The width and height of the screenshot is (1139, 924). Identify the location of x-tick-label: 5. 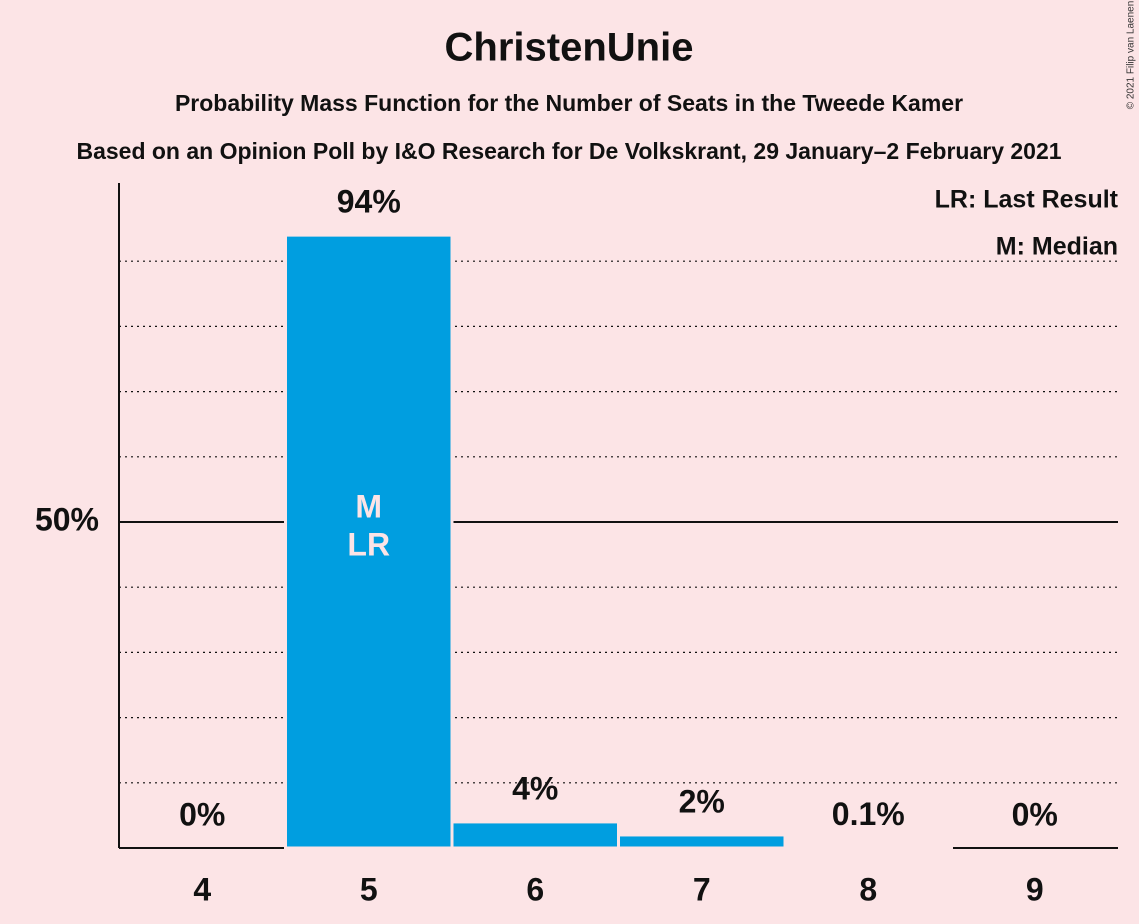
(369, 889).